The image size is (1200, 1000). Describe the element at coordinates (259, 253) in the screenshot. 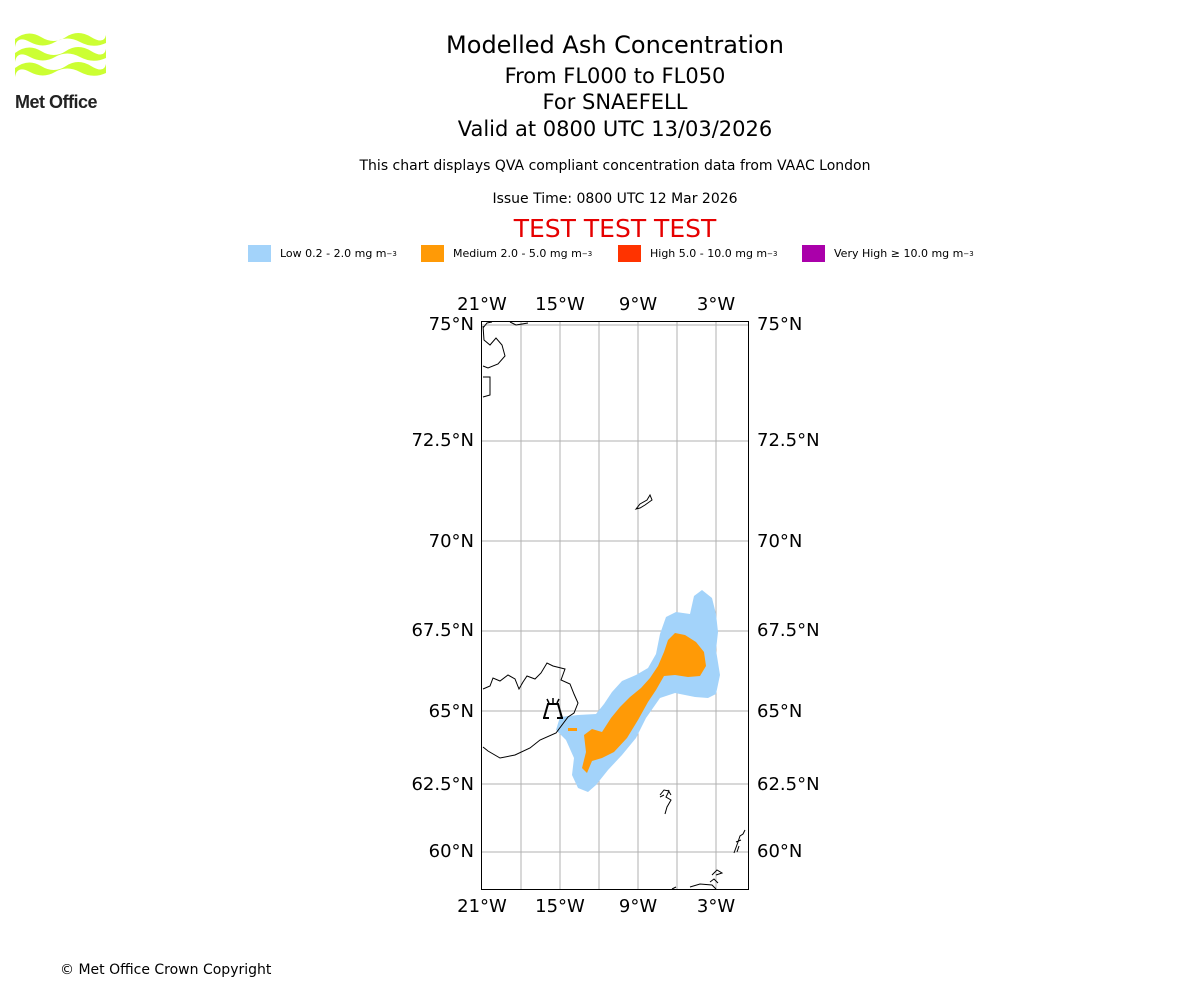

I see `legend-swatch-low` at that location.